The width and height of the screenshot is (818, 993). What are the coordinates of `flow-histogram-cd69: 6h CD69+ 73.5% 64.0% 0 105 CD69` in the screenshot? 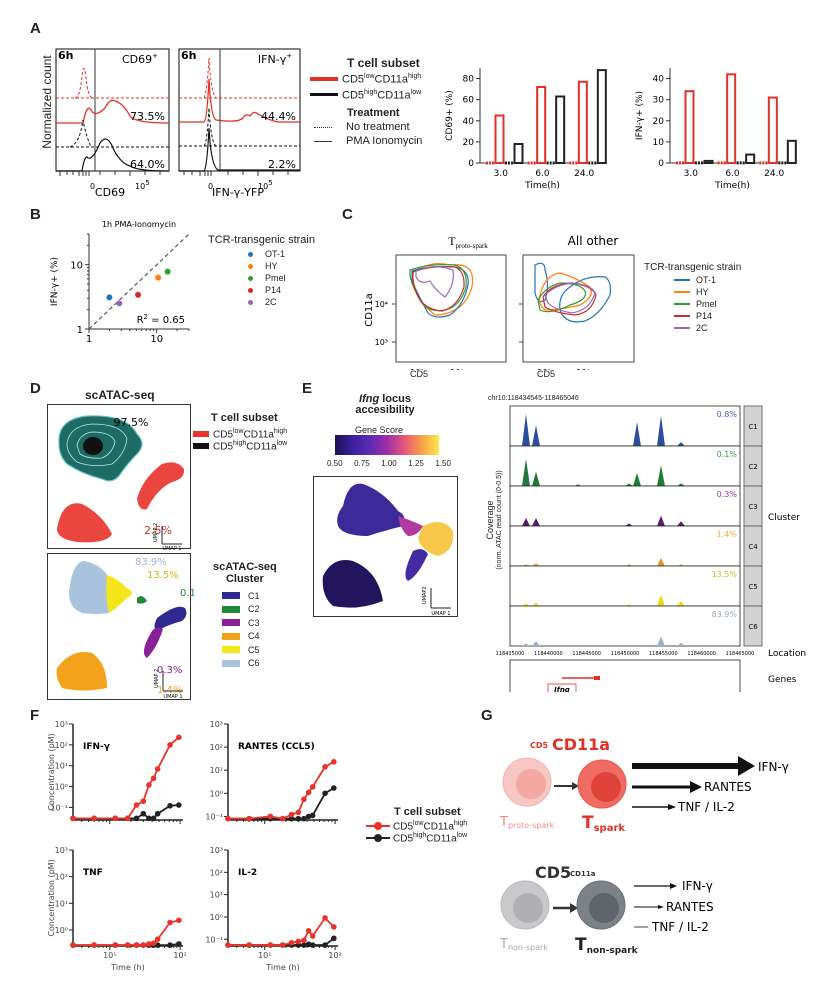 It's located at (112, 123).